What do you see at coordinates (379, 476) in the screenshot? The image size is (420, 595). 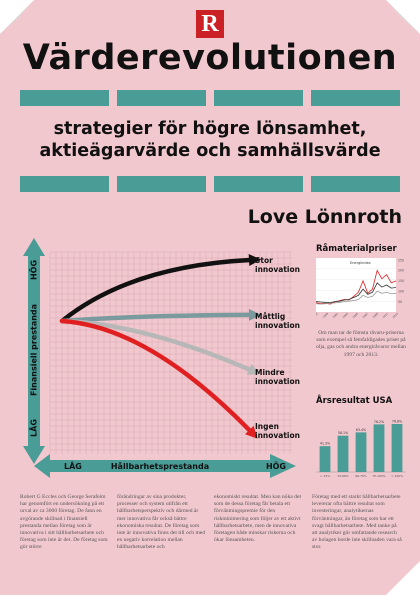 I see `bar-category-label: 75-100%` at bounding box center [379, 476].